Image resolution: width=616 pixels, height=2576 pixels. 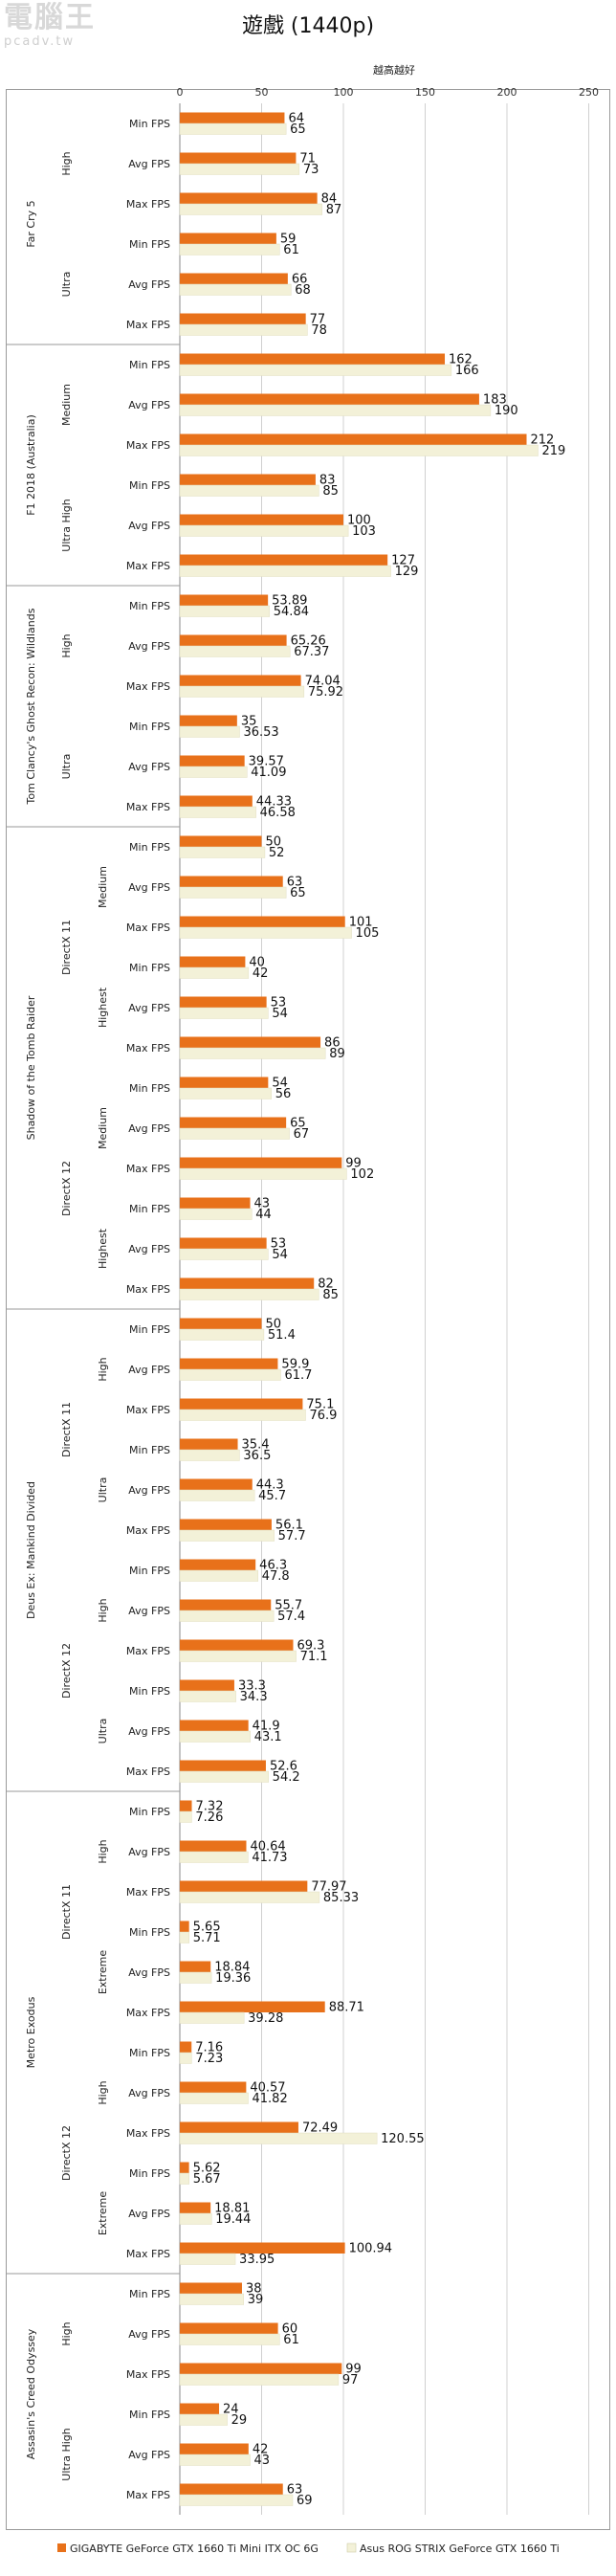 I want to click on data-label: 120.55, so click(x=403, y=2139).